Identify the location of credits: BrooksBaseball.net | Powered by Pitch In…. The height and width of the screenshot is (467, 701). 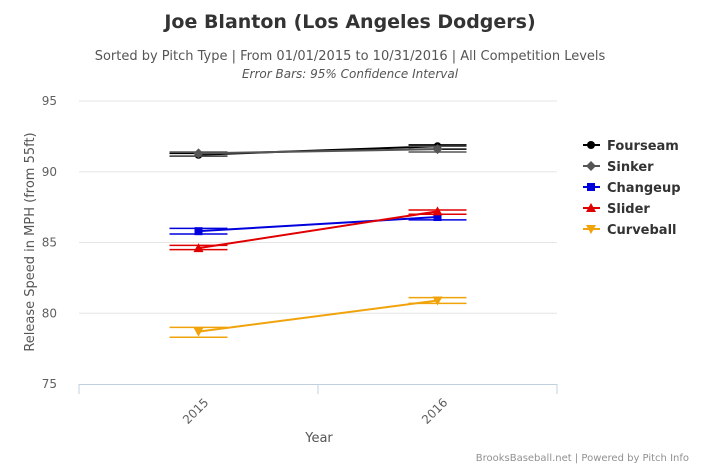
(582, 458).